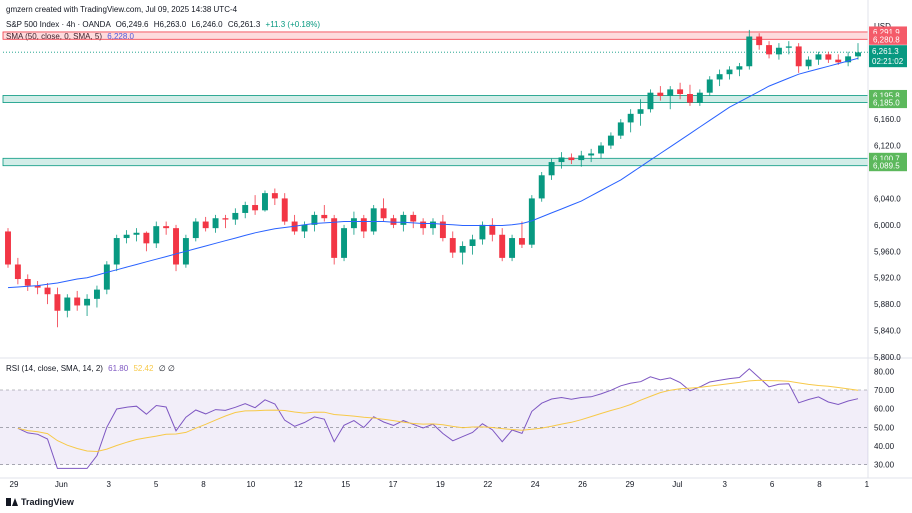 Image resolution: width=912 pixels, height=513 pixels. What do you see at coordinates (886, 32) in the screenshot?
I see `zone-tag-label: 6,291.9` at bounding box center [886, 32].